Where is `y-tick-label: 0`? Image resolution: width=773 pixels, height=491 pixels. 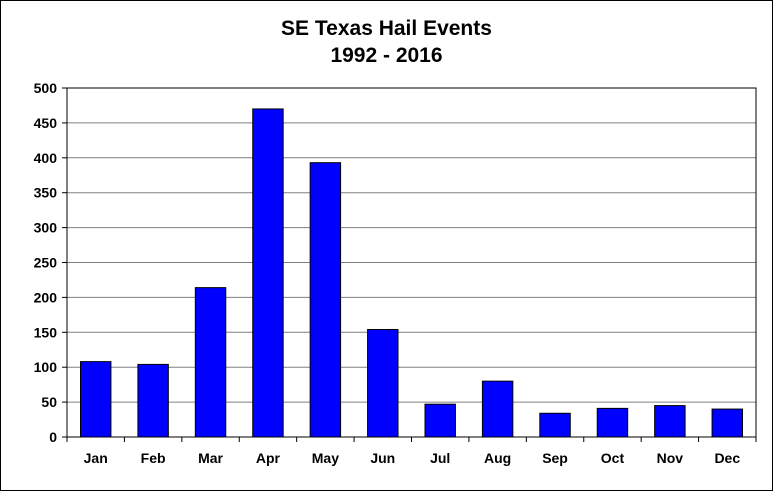
y-tick-label: 0 is located at coordinates (53, 437).